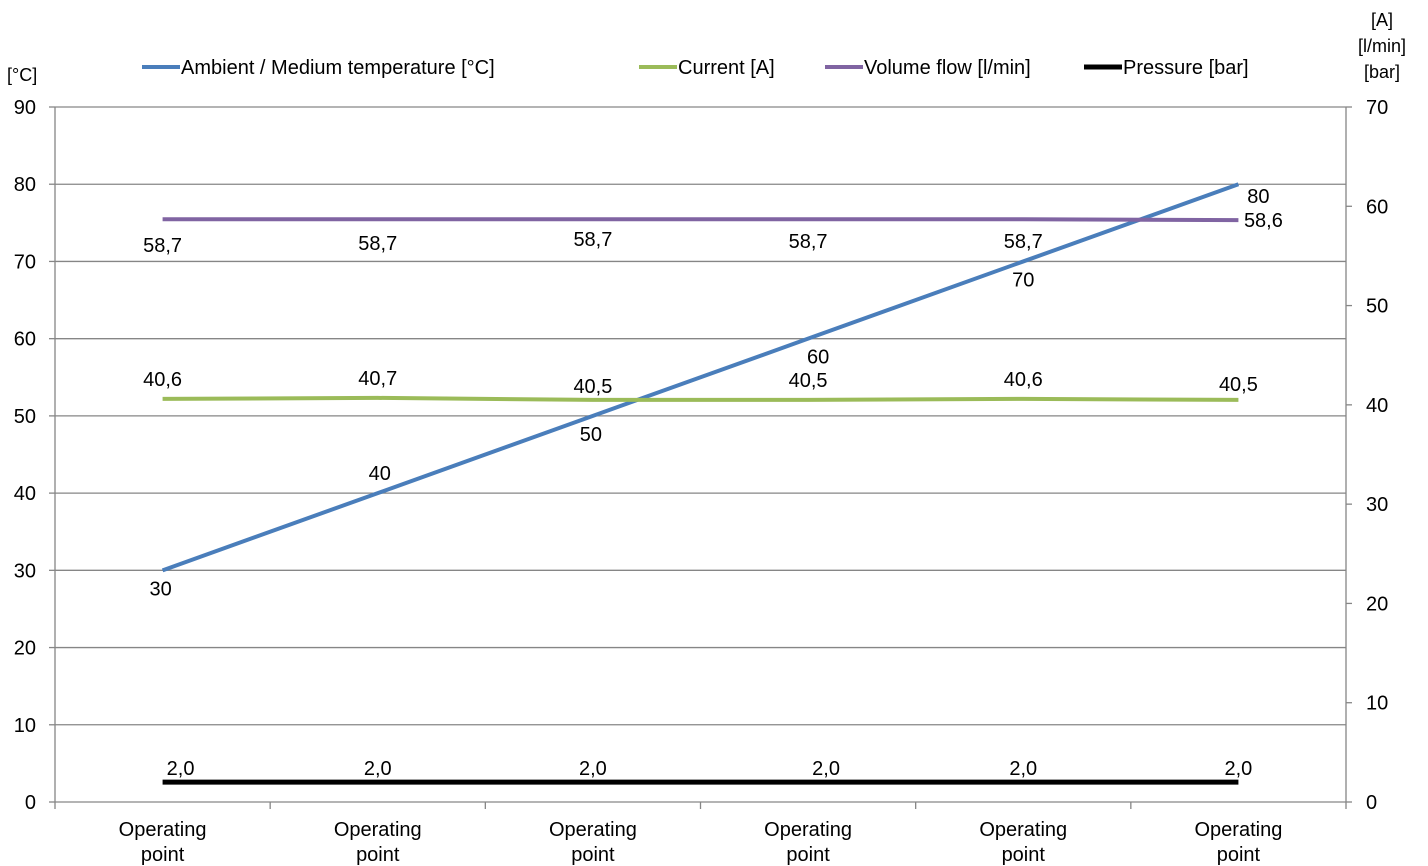 Image resolution: width=1428 pixels, height=866 pixels. I want to click on right-tick-label: 10, so click(1377, 704).